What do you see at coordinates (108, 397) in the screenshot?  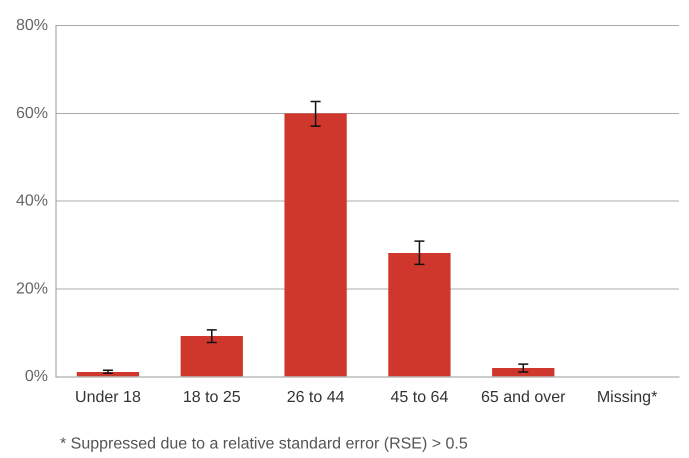 I see `x-tick-label: Under 18` at bounding box center [108, 397].